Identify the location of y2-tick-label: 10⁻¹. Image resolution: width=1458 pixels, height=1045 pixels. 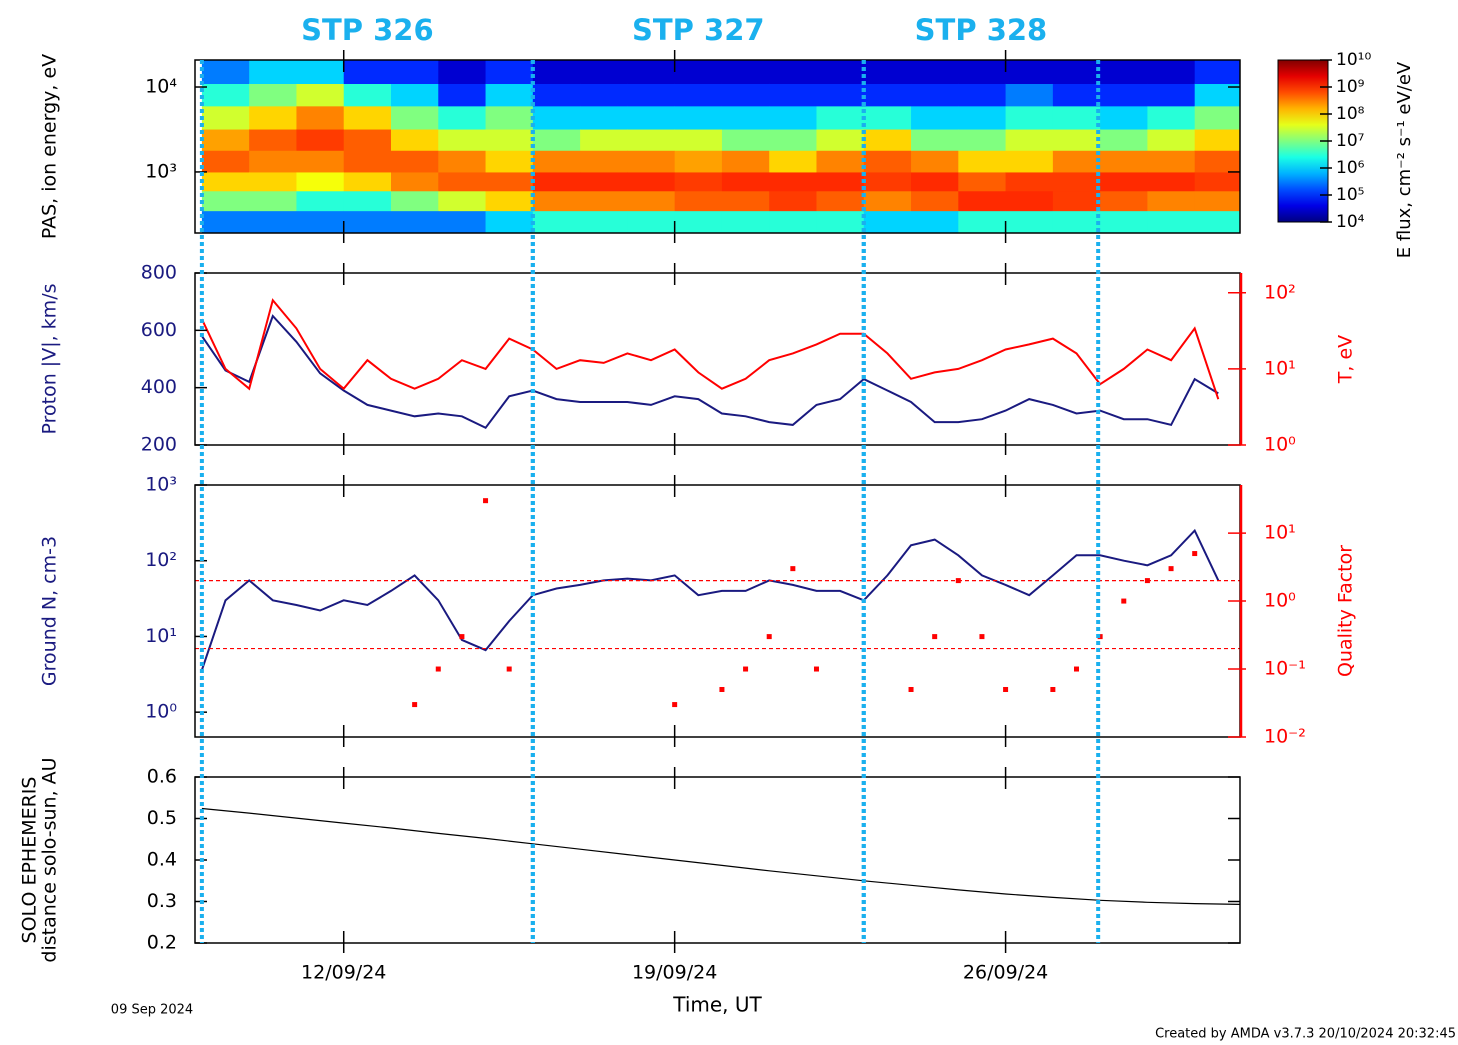
(1285, 669).